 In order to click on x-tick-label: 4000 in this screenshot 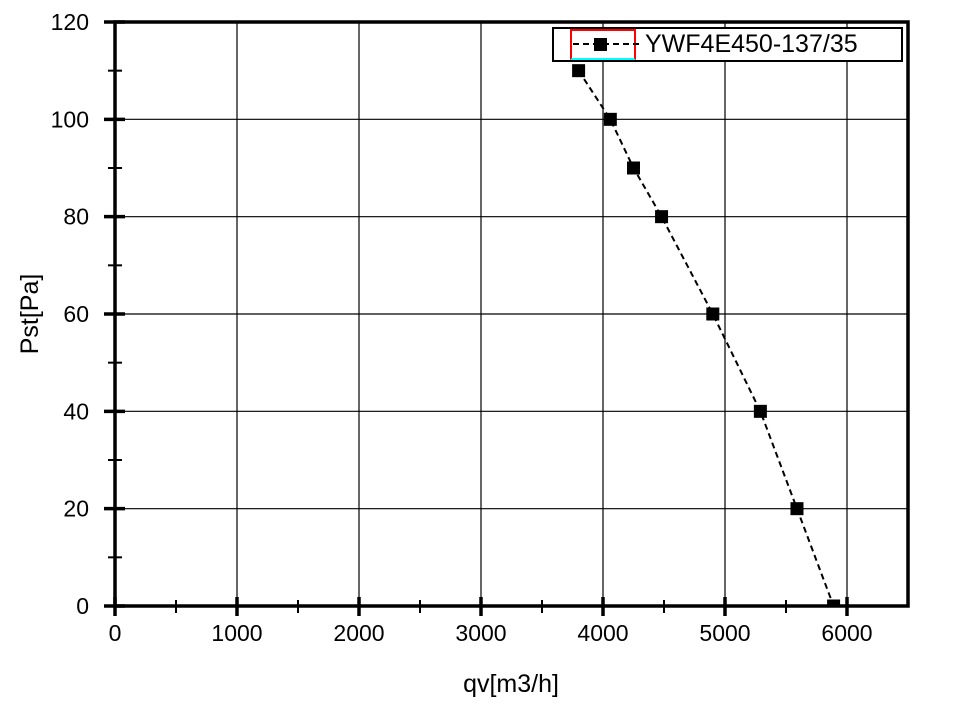, I will do `click(602, 633)`.